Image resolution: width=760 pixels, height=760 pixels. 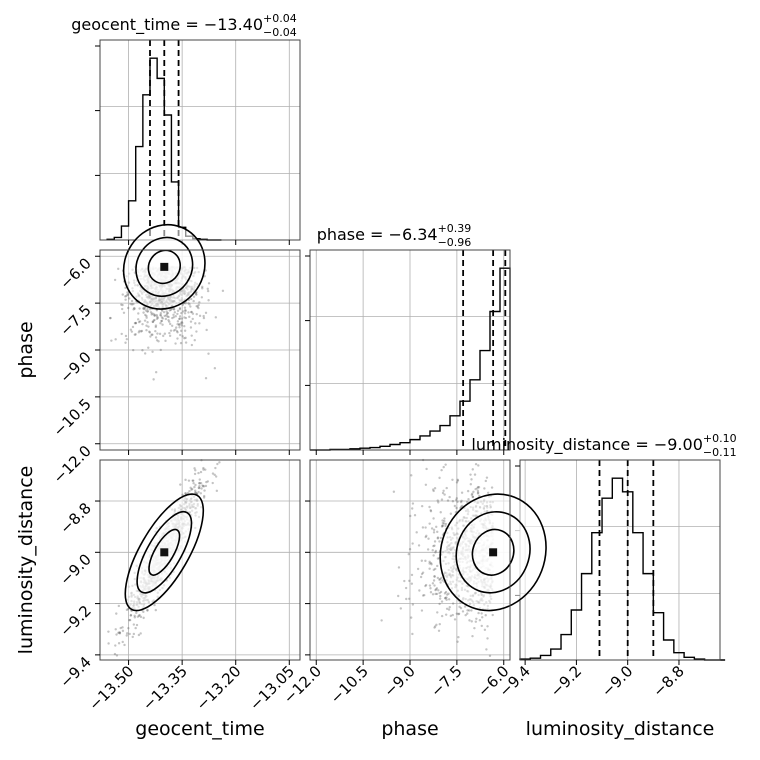 What do you see at coordinates (620, 729) in the screenshot?
I see `x-axis-label-luminosity_distance: luminosity_distance` at bounding box center [620, 729].